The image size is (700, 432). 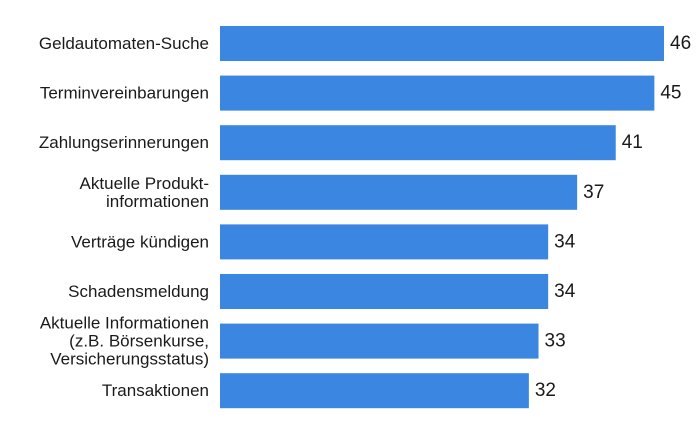 I want to click on value-label-0: 46, so click(x=680, y=43).